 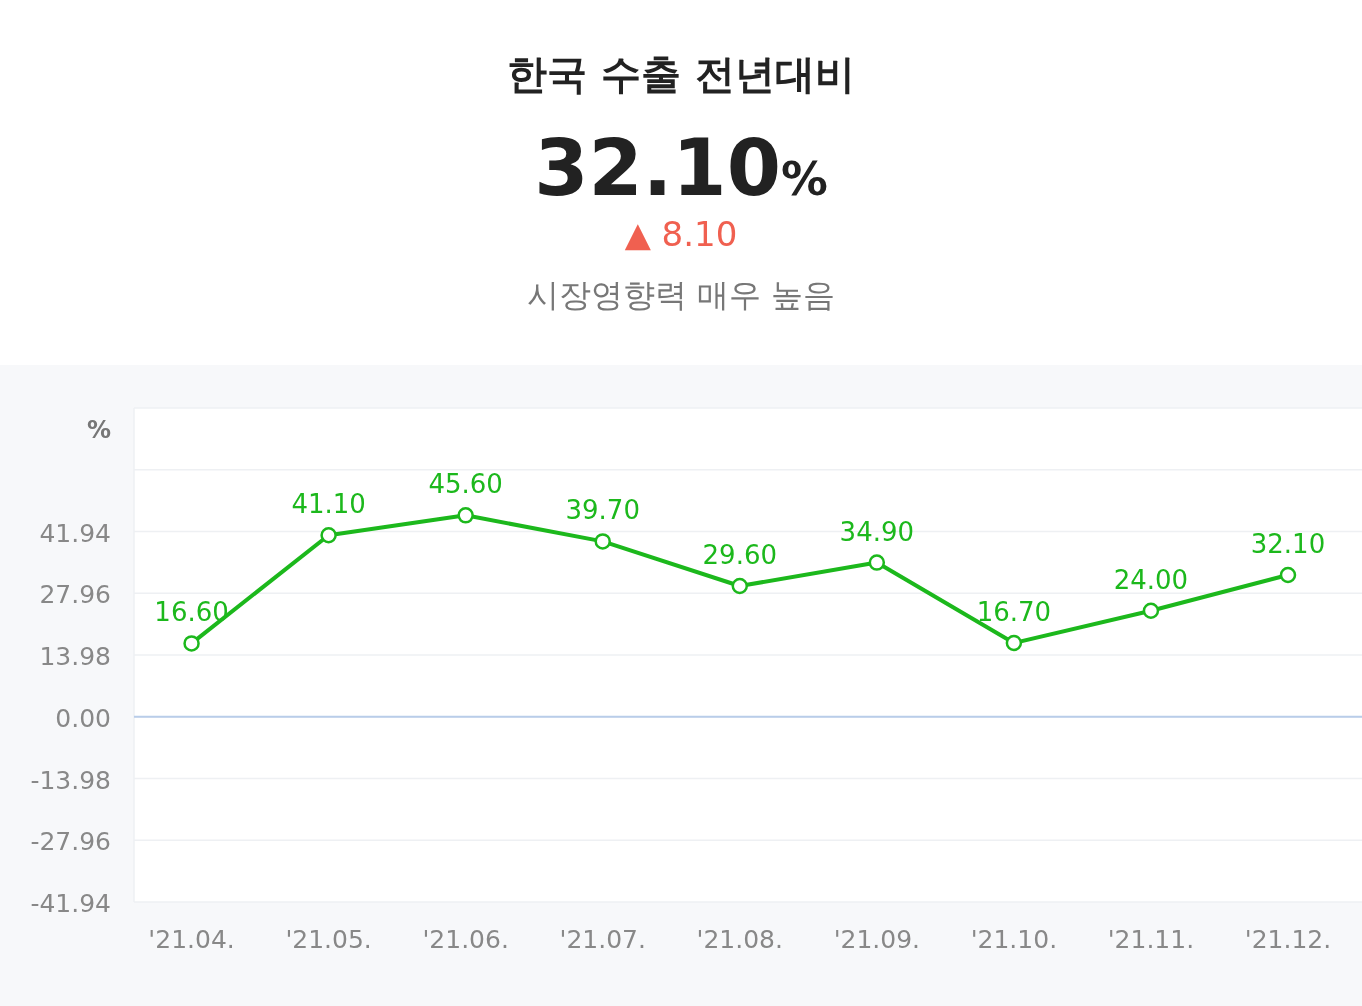 What do you see at coordinates (70, 903) in the screenshot?
I see `y-tick-label: -41.94` at bounding box center [70, 903].